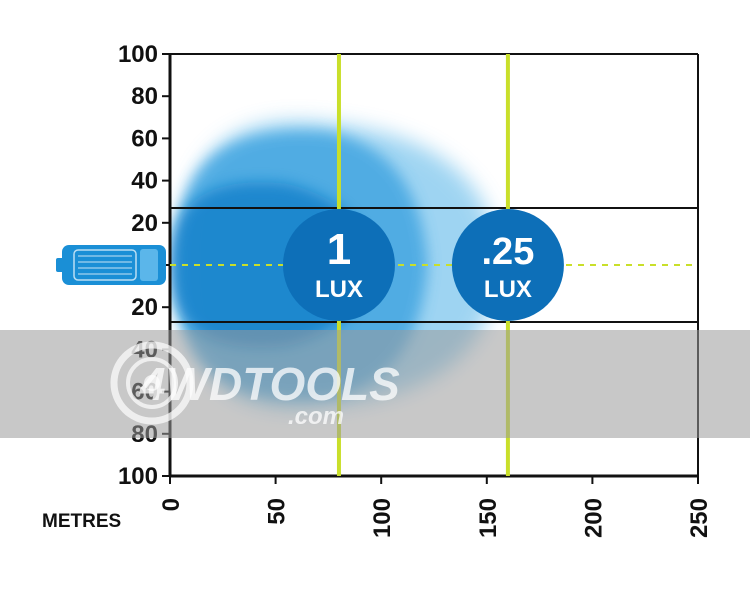  I want to click on y-tick-label: 80, so click(144, 96).